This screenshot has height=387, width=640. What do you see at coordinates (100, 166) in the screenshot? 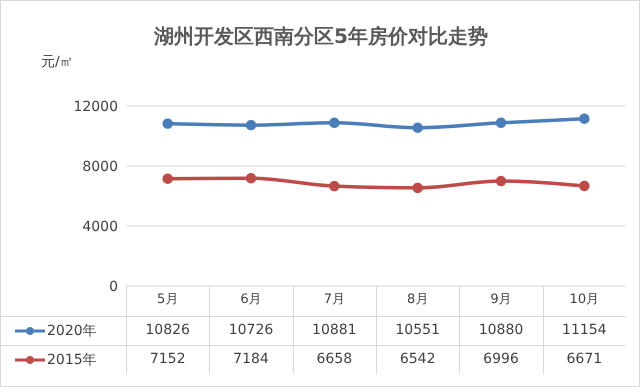
I see `y-tick-label: 8000` at bounding box center [100, 166].